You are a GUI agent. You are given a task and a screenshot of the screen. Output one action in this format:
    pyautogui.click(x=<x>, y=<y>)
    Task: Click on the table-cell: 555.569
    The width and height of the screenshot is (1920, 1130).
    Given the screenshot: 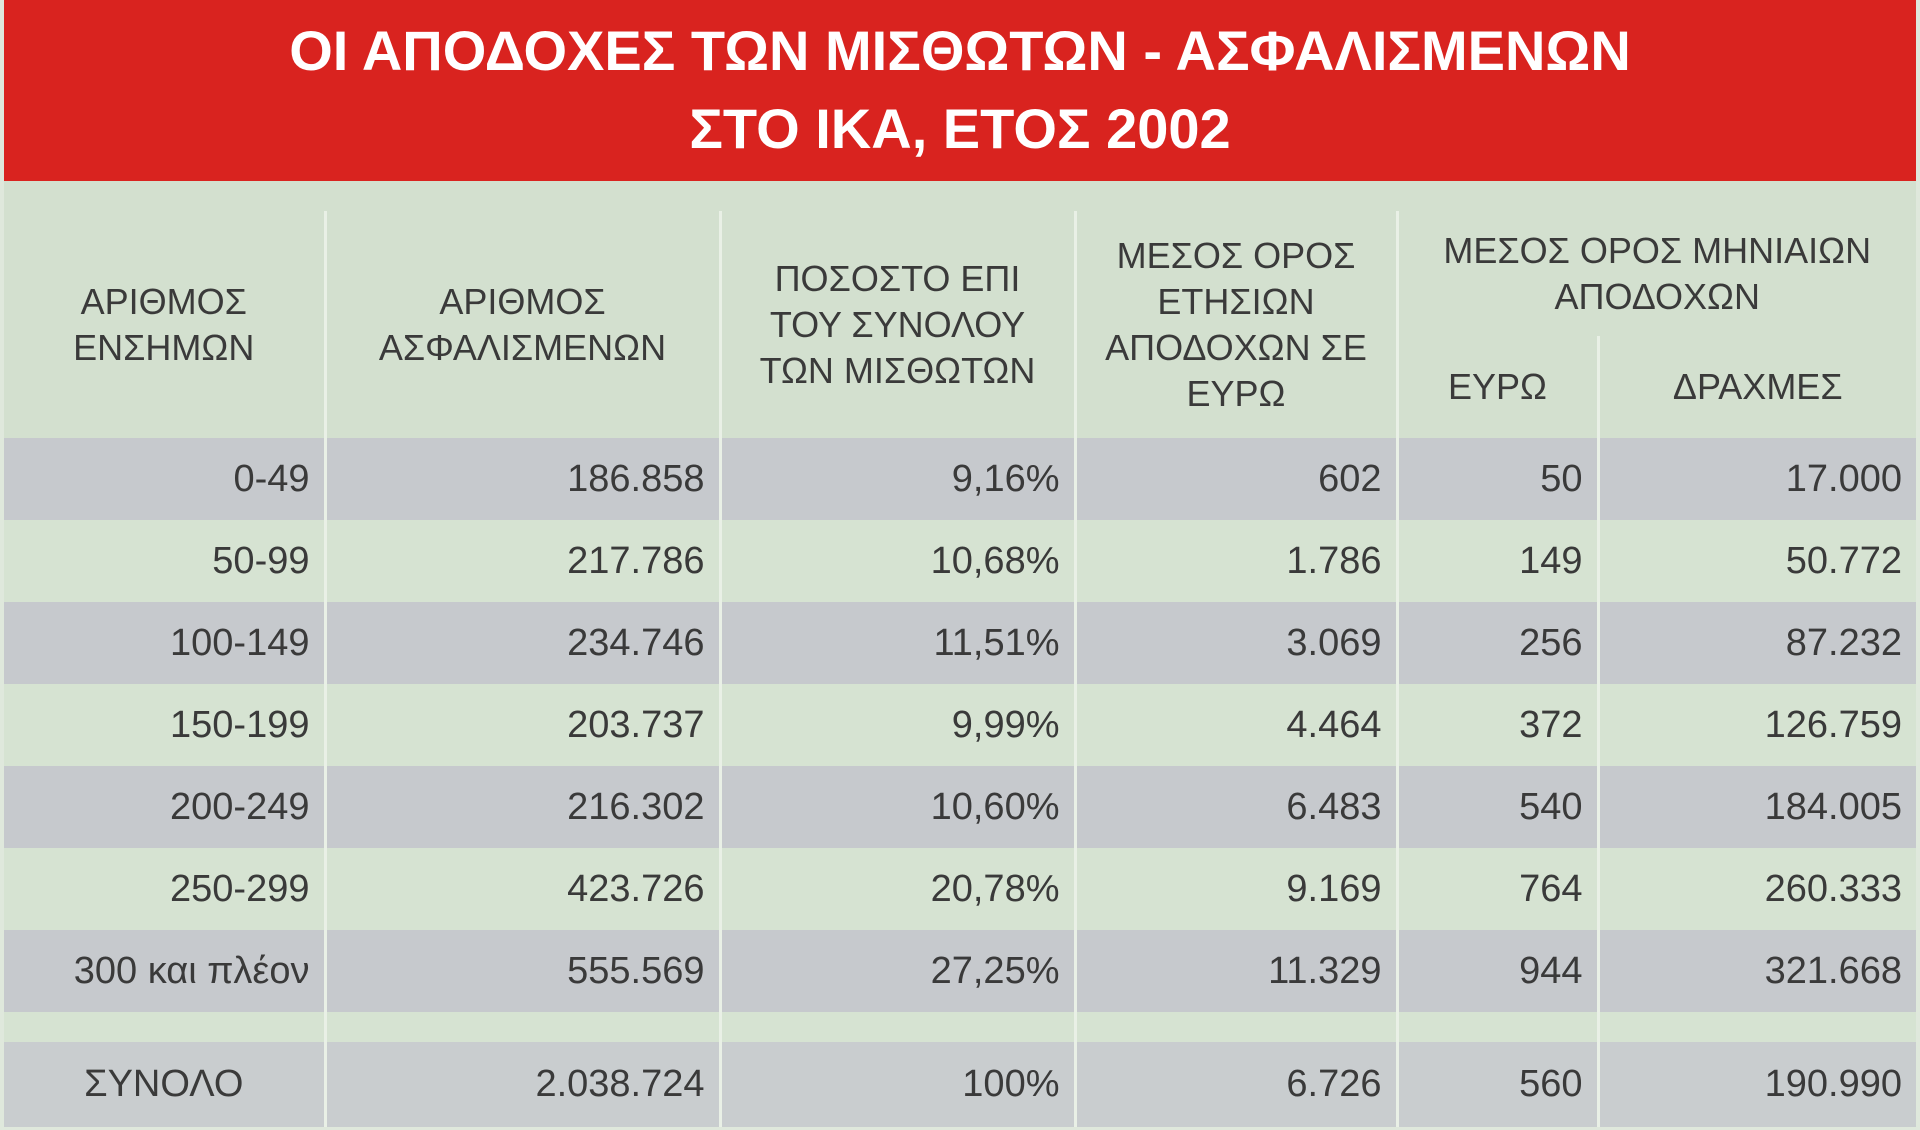 What is the action you would take?
    pyautogui.click(x=523, y=971)
    